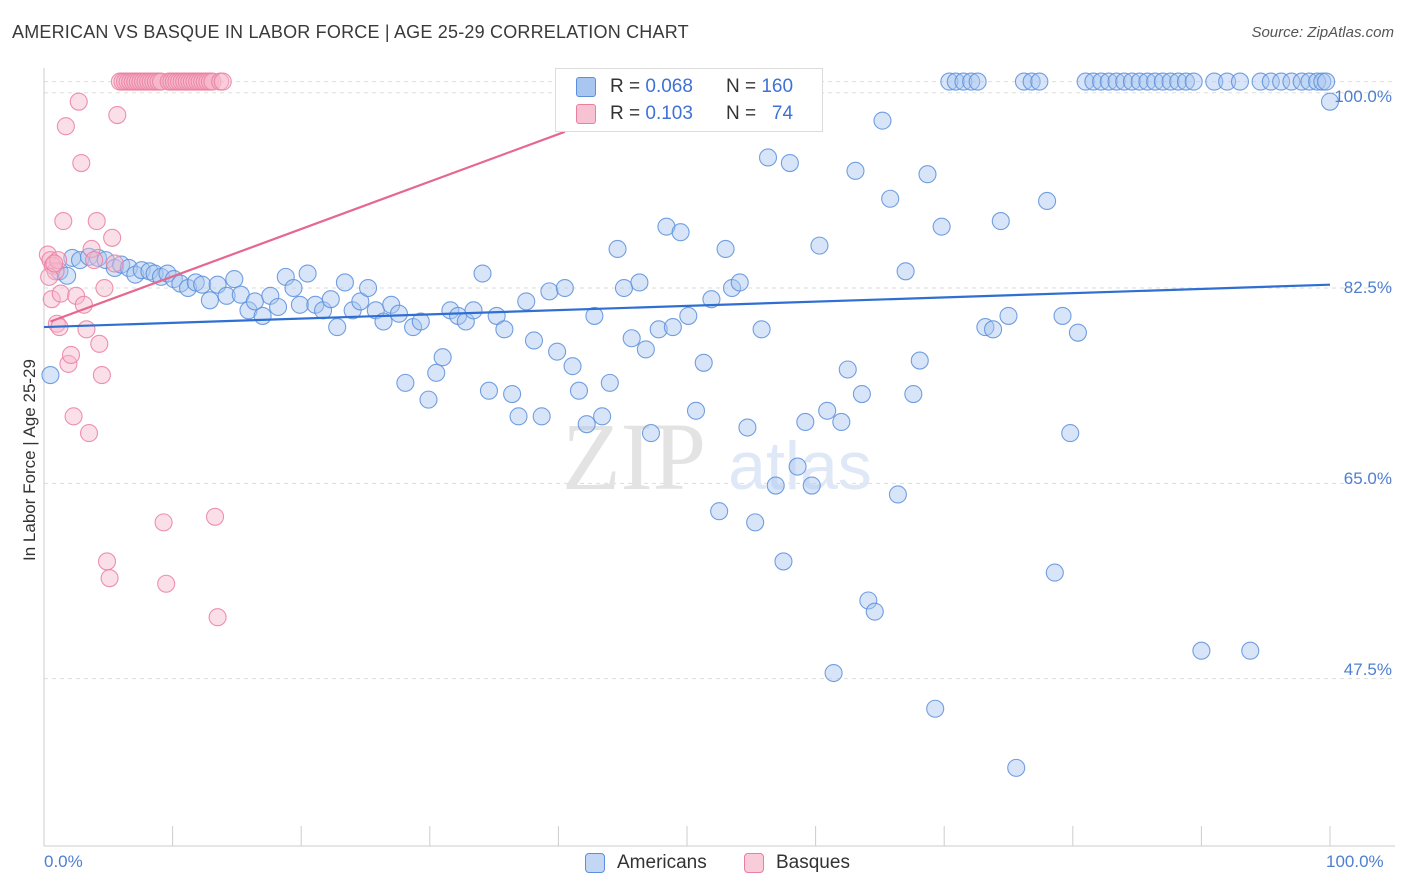 This screenshot has height=892, width=1406. I want to click on legend-americans-swatch, so click(595, 863).